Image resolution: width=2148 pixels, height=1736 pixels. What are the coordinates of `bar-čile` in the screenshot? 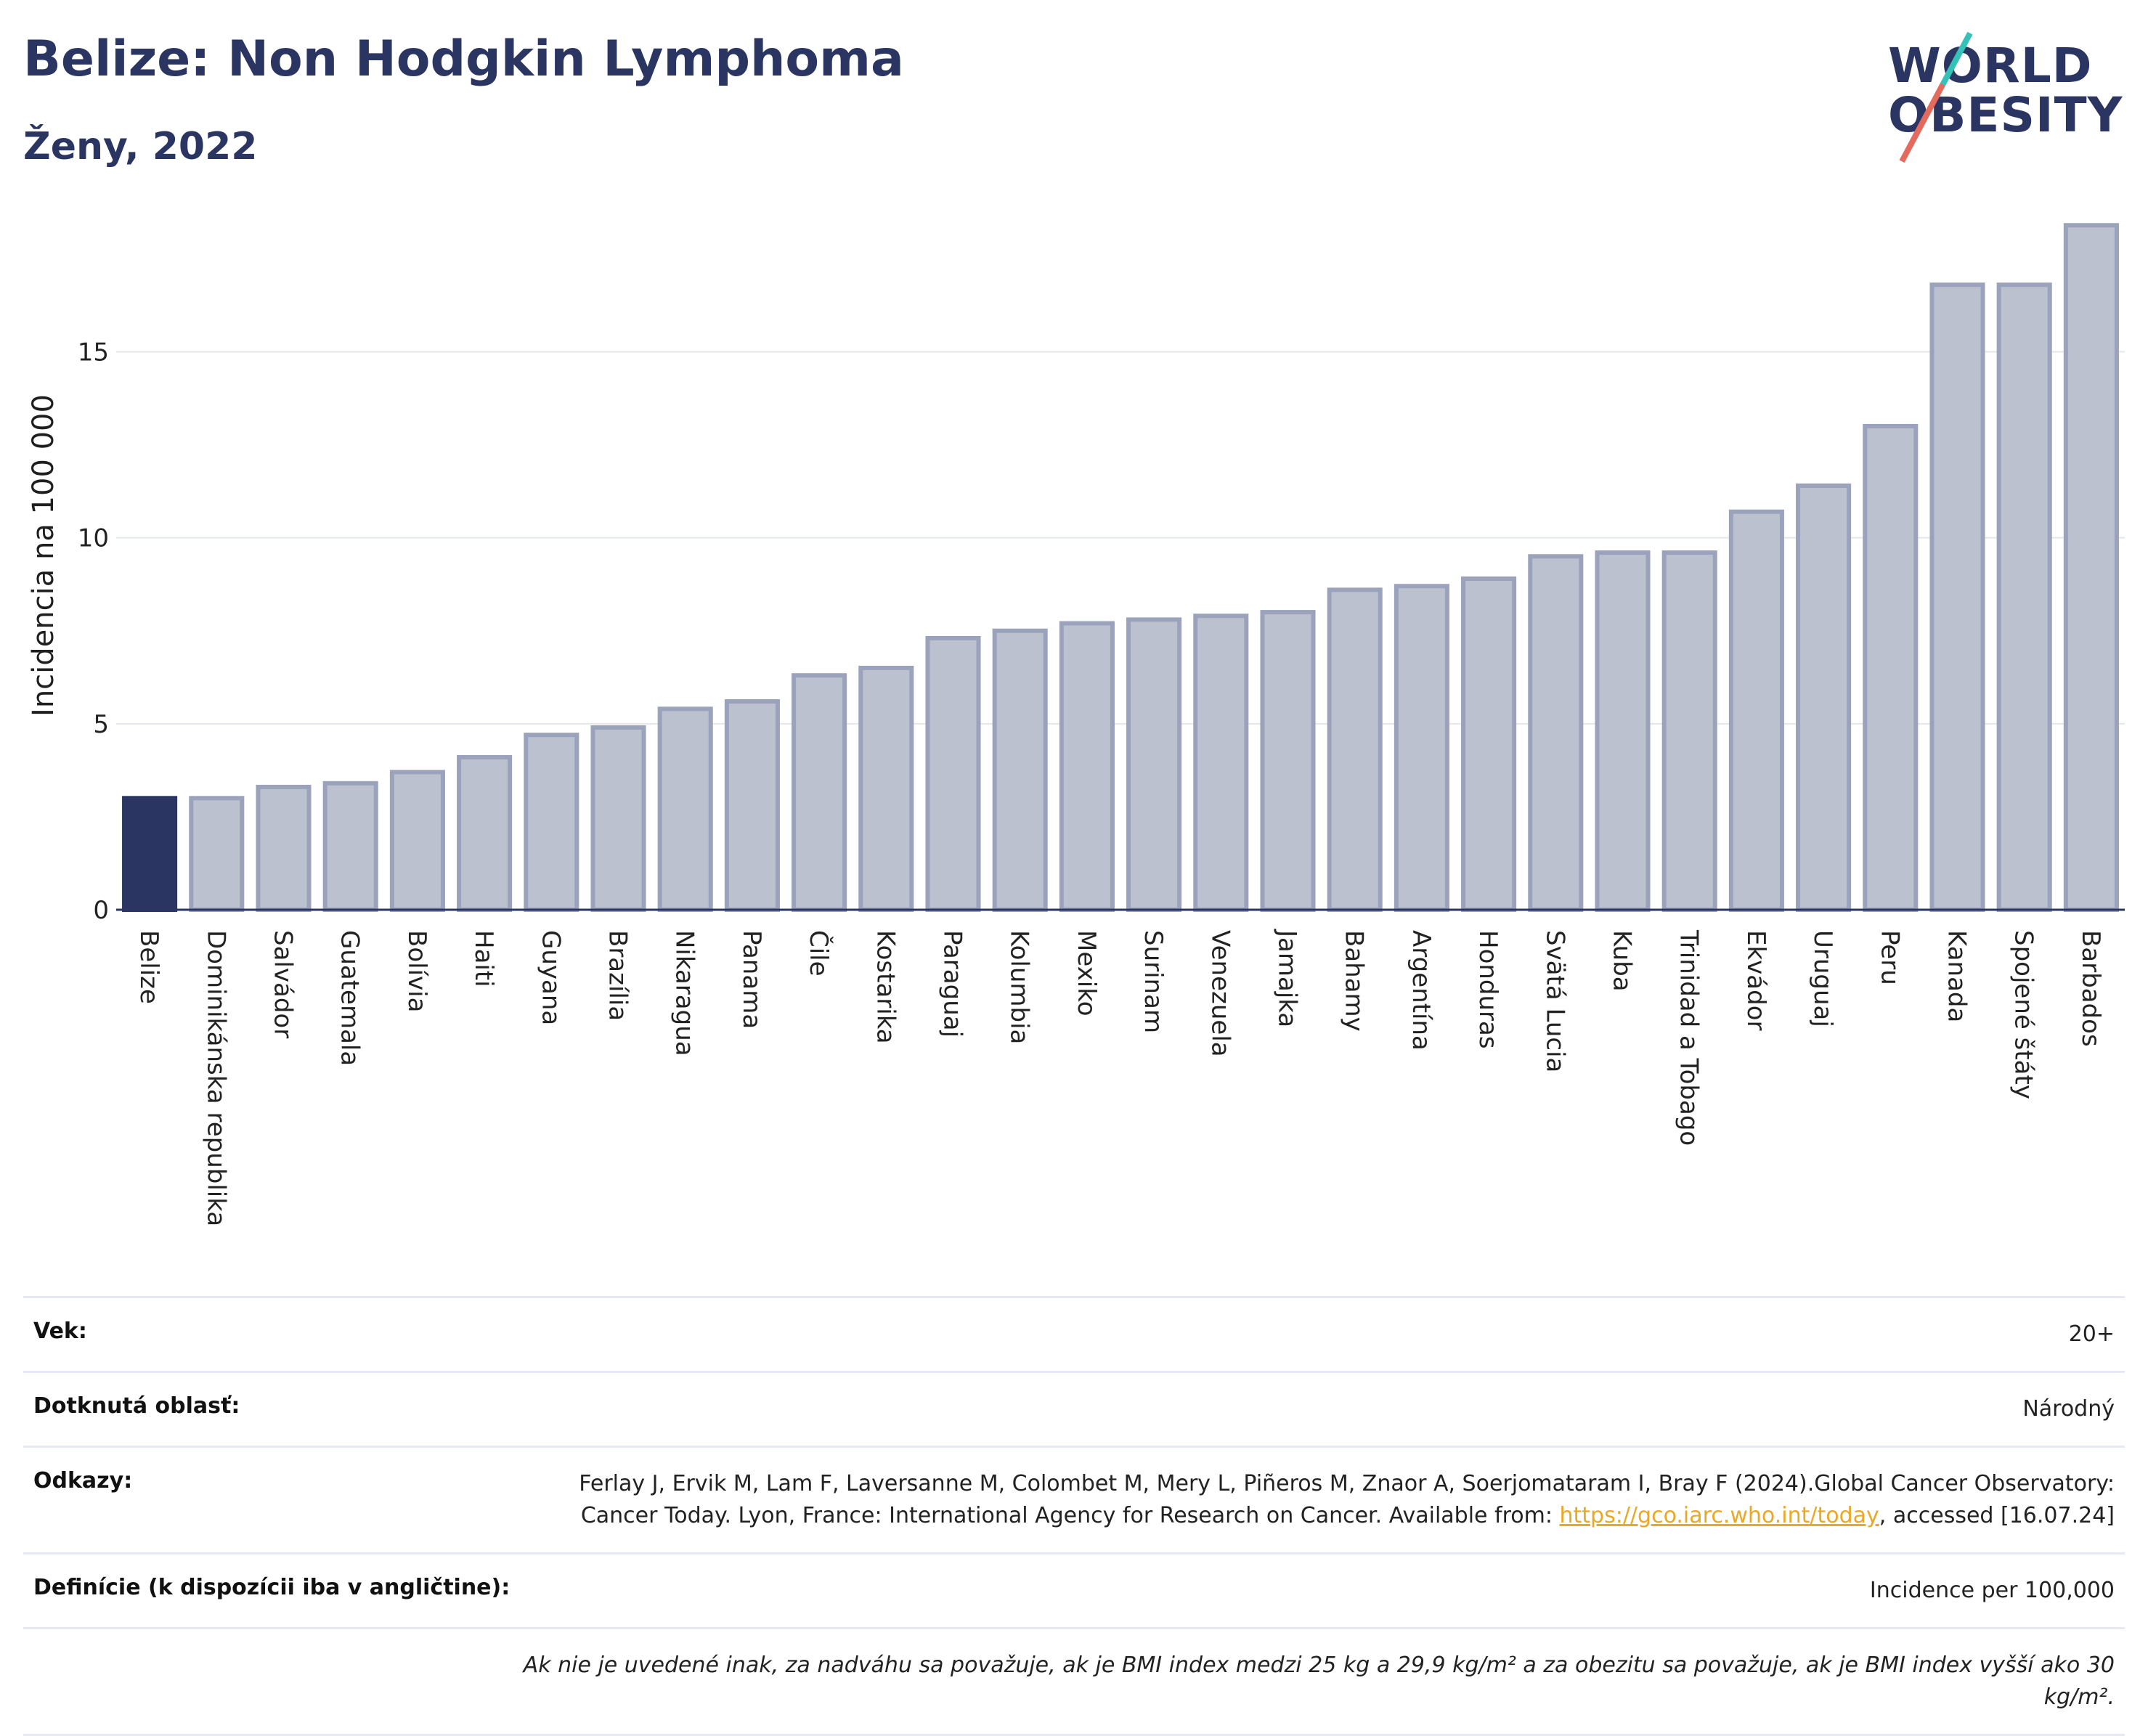 It's located at (819, 792).